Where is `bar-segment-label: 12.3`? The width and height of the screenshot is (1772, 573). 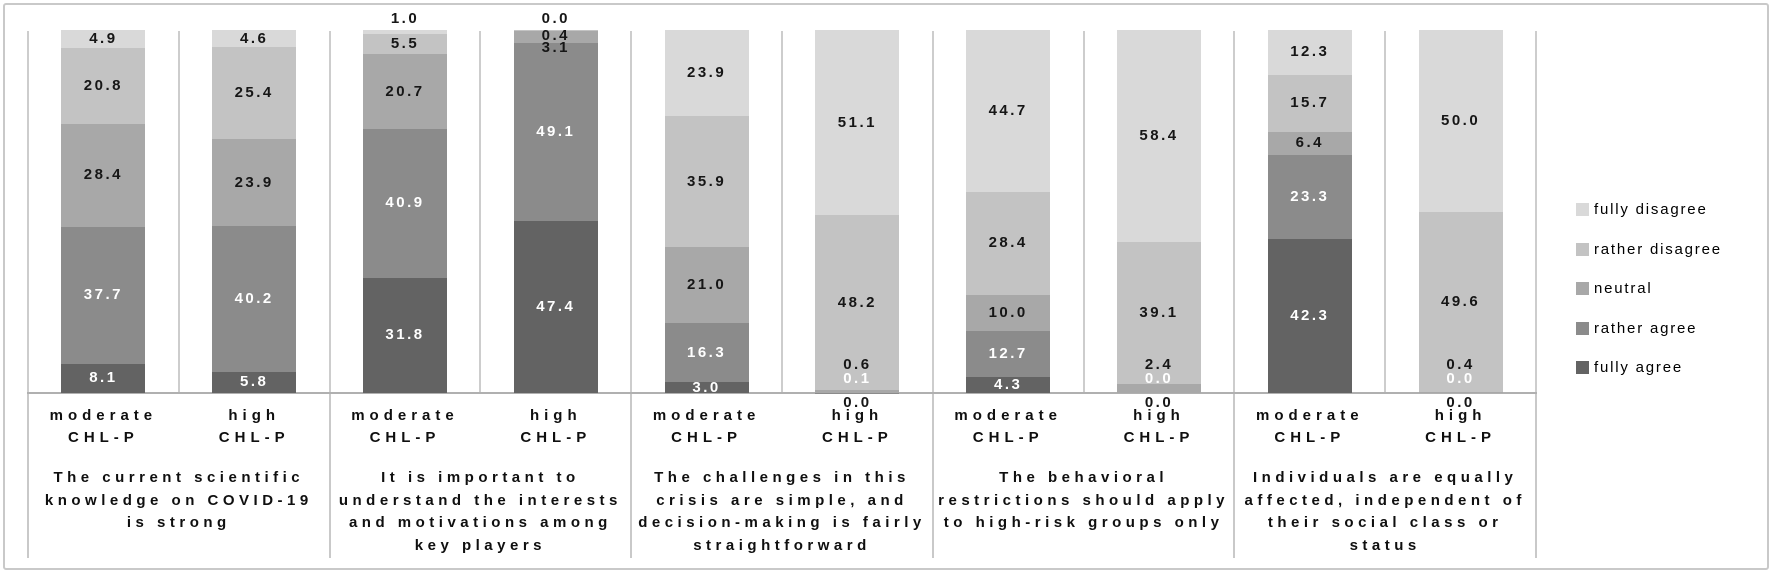
bar-segment-label: 12.3 is located at coordinates (1310, 52).